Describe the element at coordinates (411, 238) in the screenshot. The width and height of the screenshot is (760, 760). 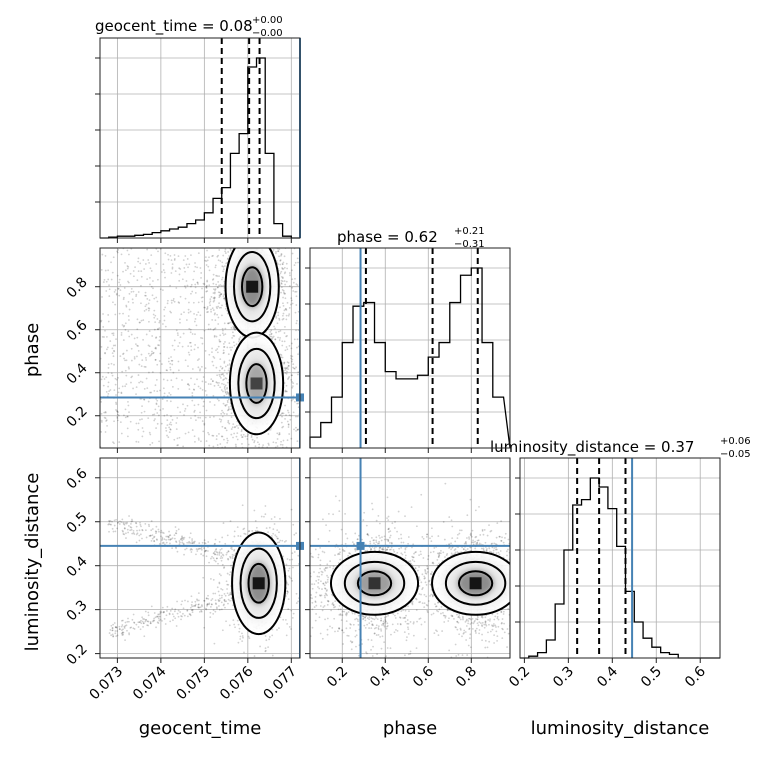
I see `title-phase: phase = 0.62 +0.21 −0.31` at that location.